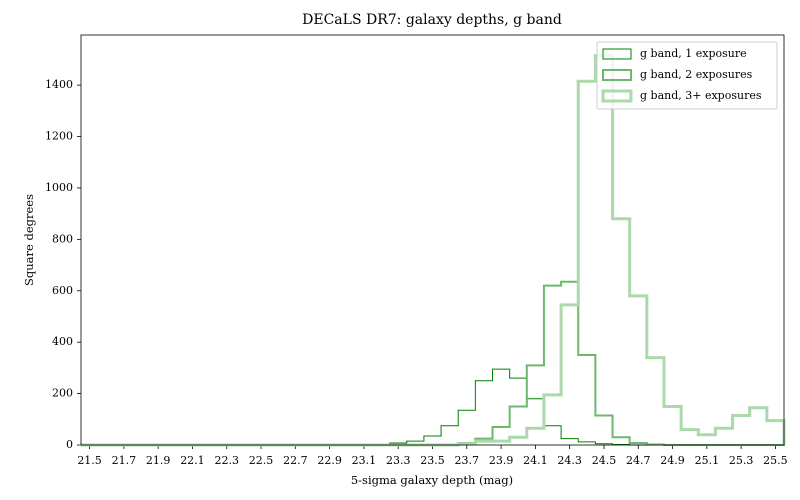  What do you see at coordinates (62, 341) in the screenshot?
I see `y-tick-label: 400` at bounding box center [62, 341].